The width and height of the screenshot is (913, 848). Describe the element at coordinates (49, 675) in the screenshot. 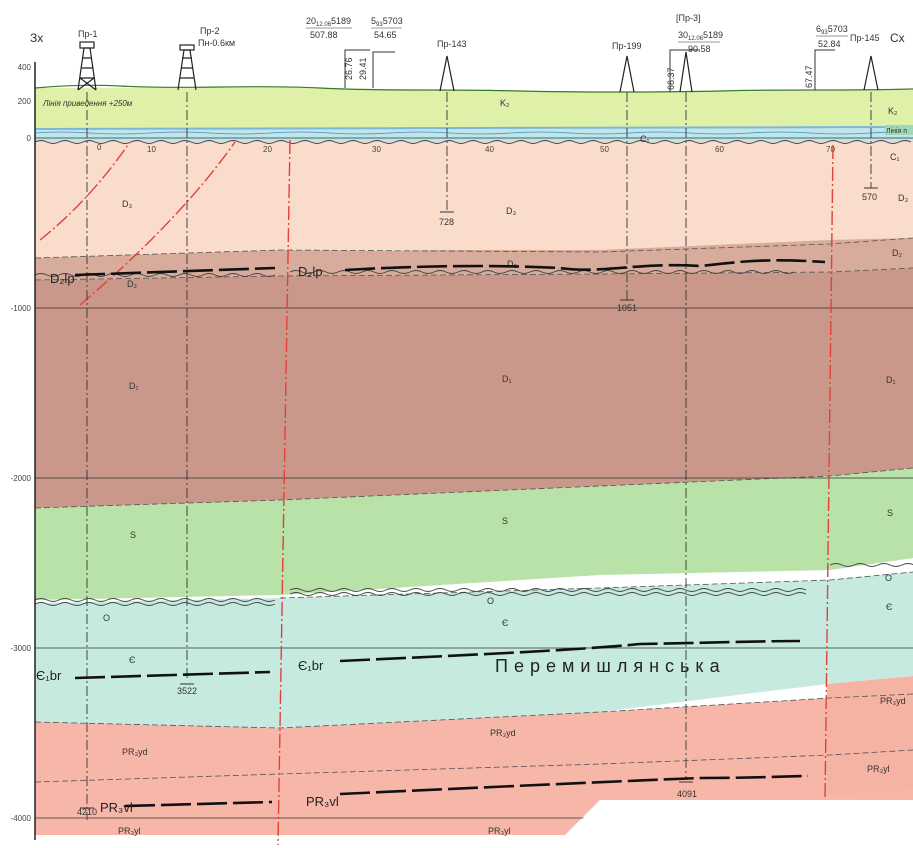

I see `horizon-label-e1br-a: Є₁br` at that location.